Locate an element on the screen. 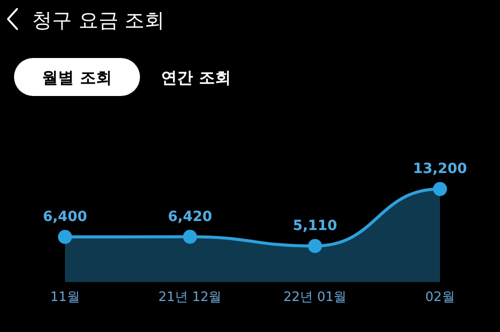 This screenshot has width=500, height=332. x-tick-label: 21년 12월 is located at coordinates (190, 297).